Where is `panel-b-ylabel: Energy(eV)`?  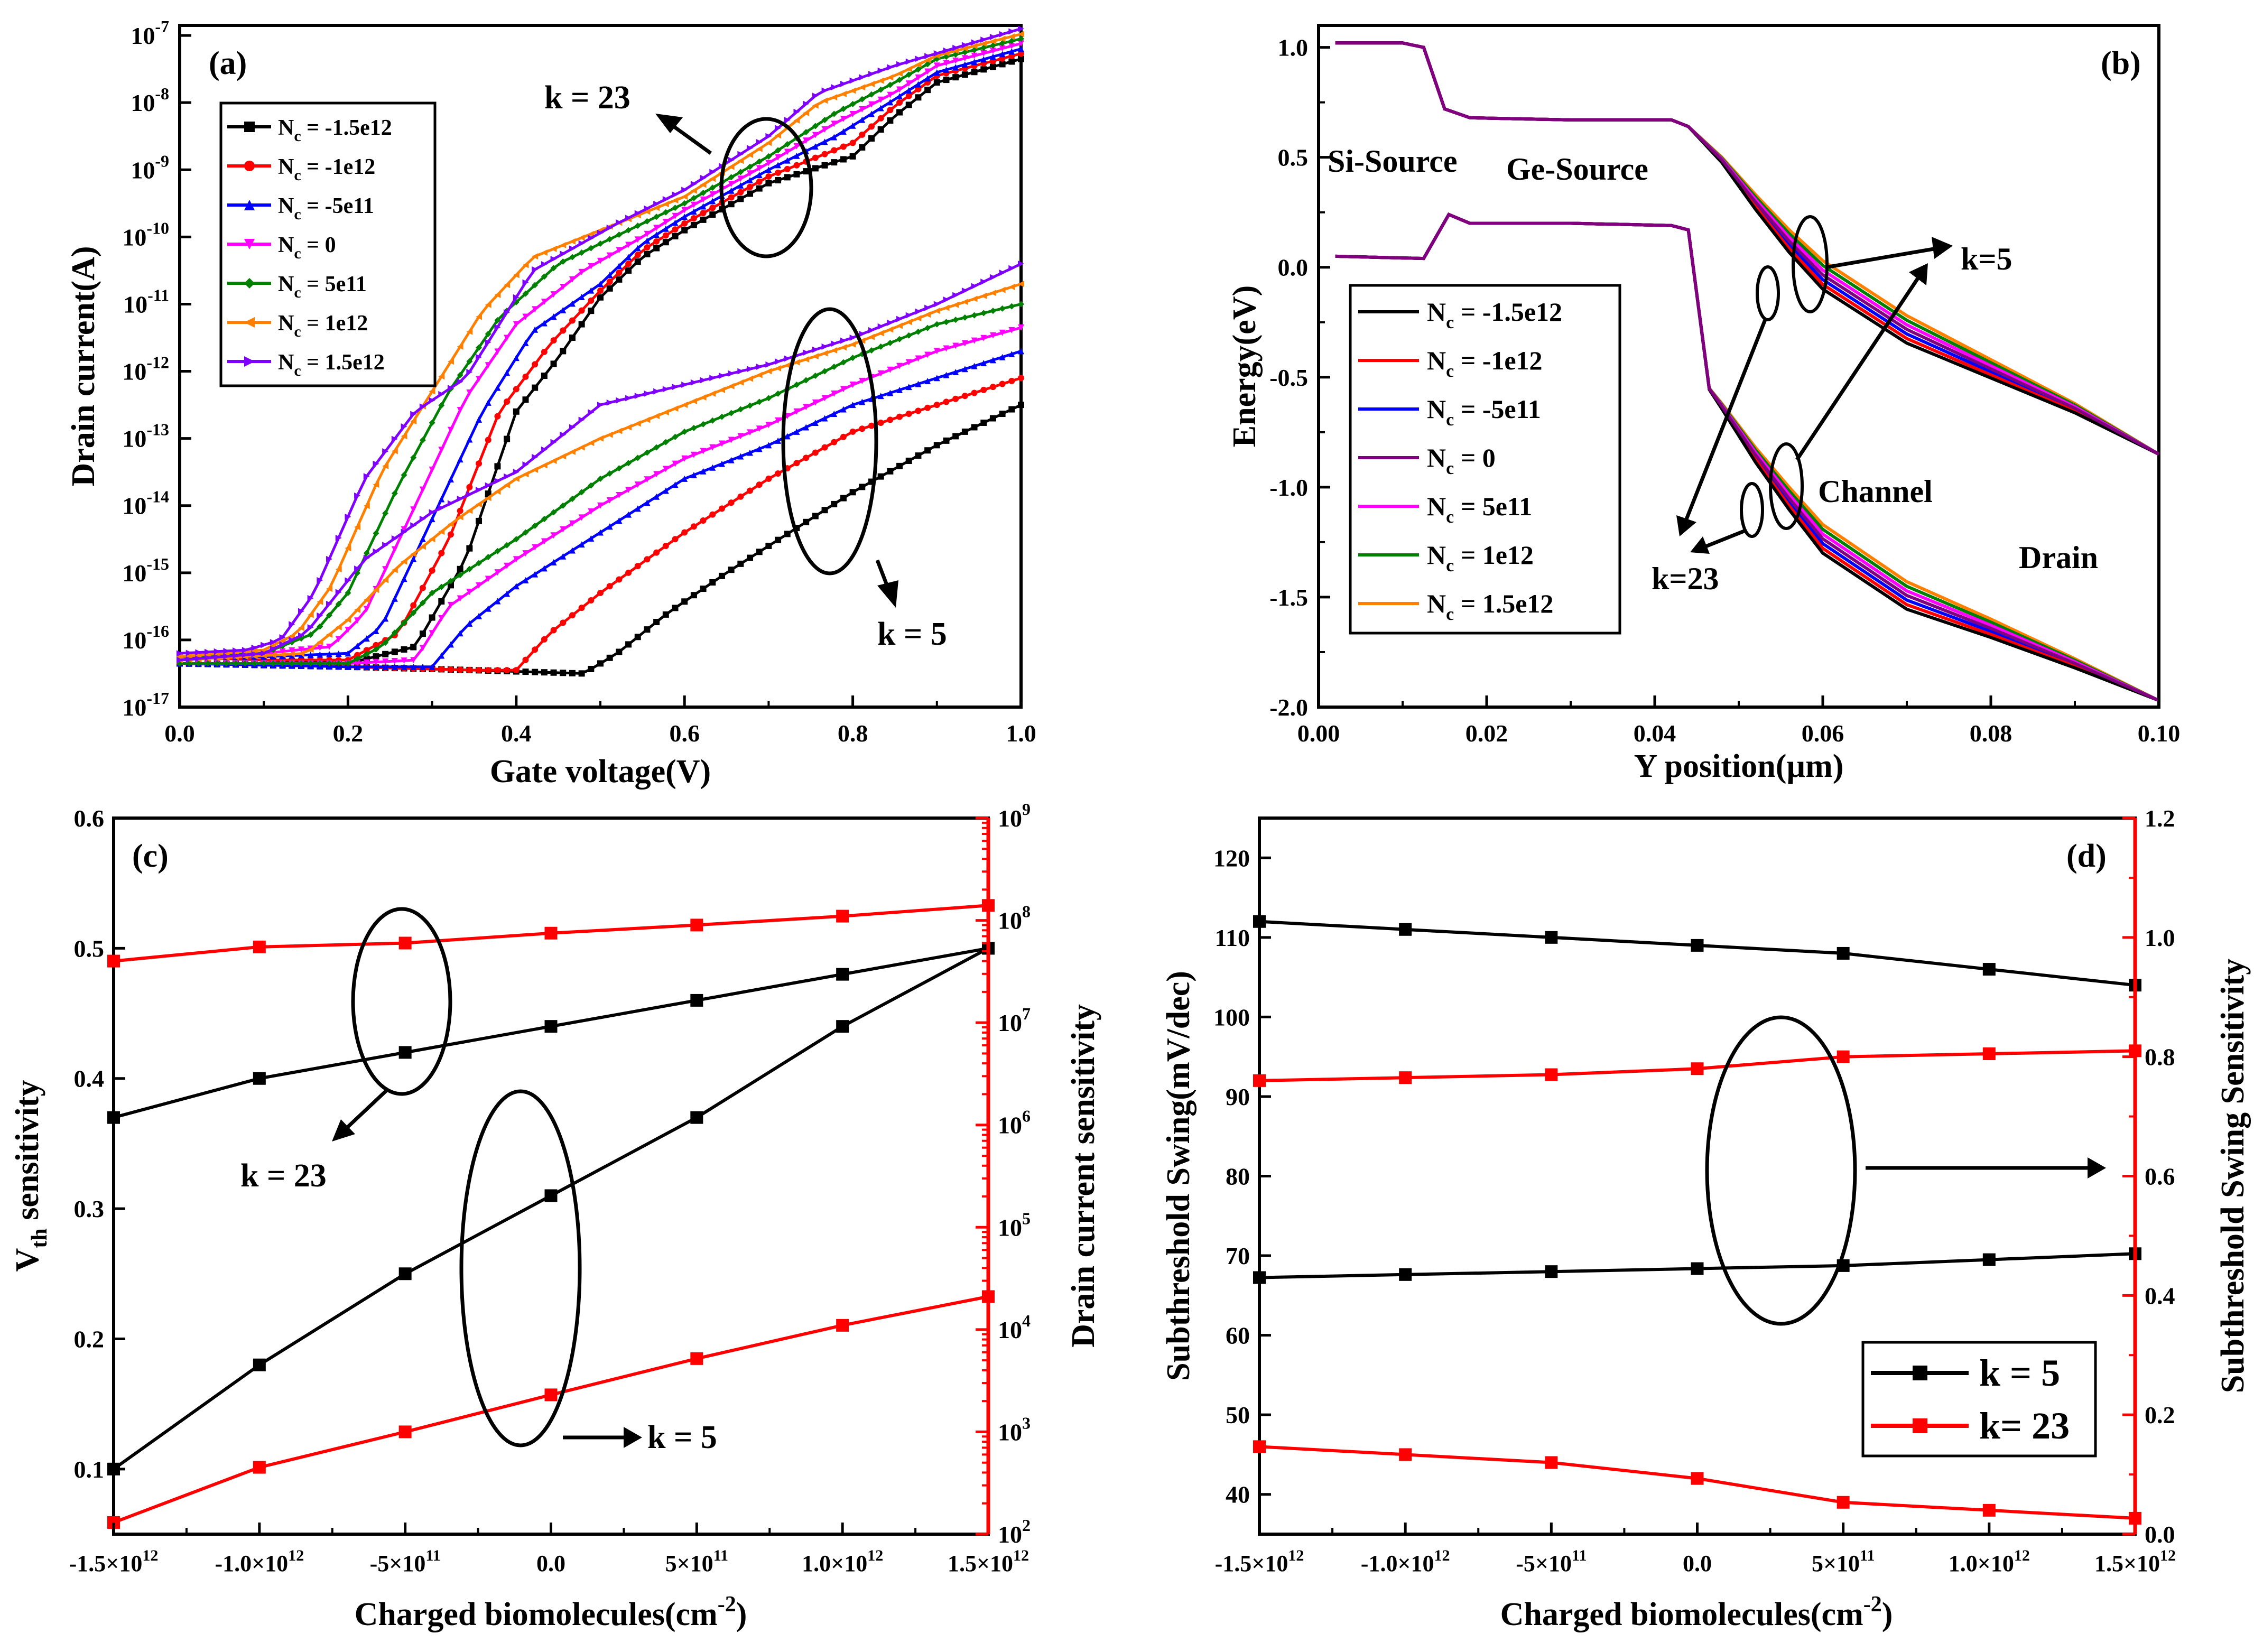
panel-b-ylabel: Energy(eV) is located at coordinates (1245, 366).